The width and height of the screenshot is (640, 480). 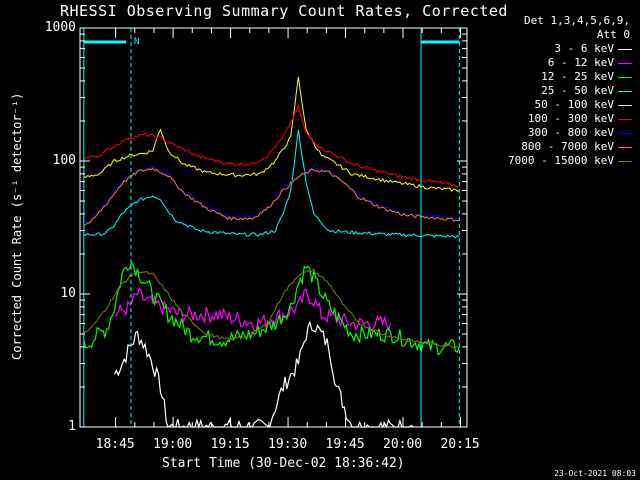 I want to click on y-axis-label: Corrected Count Rate (s⁻¹ detector⁻¹), so click(x=17, y=226).